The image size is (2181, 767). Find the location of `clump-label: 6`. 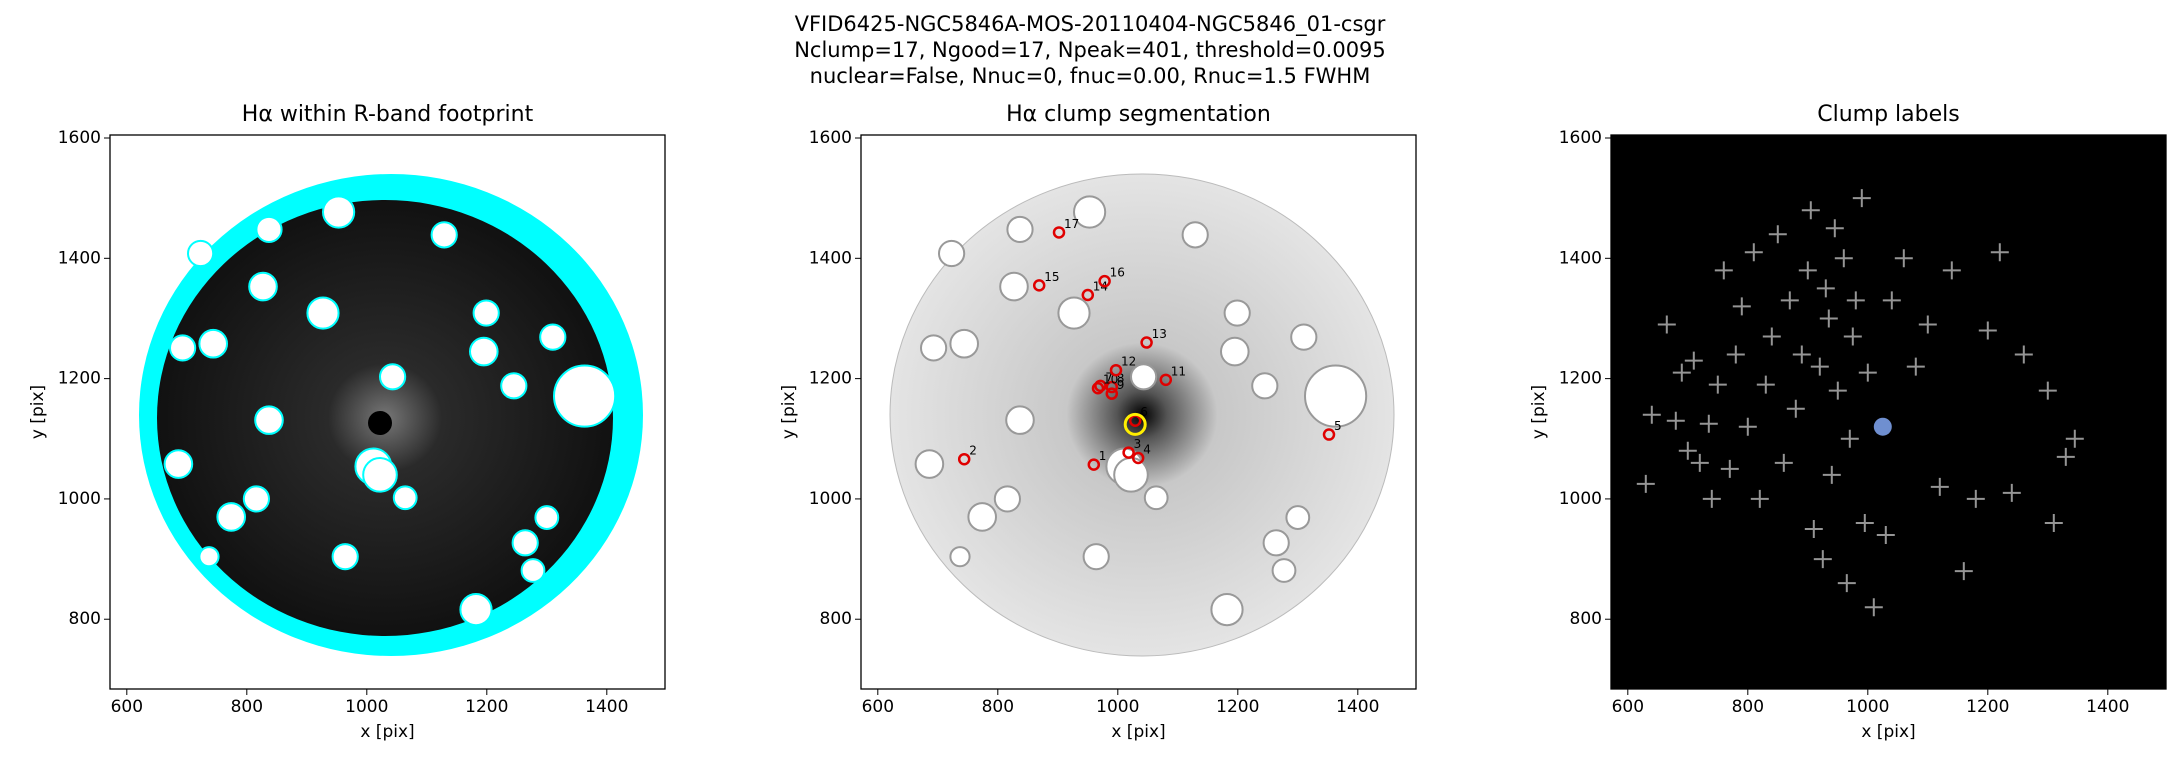

clump-label: 6 is located at coordinates (1144, 412).